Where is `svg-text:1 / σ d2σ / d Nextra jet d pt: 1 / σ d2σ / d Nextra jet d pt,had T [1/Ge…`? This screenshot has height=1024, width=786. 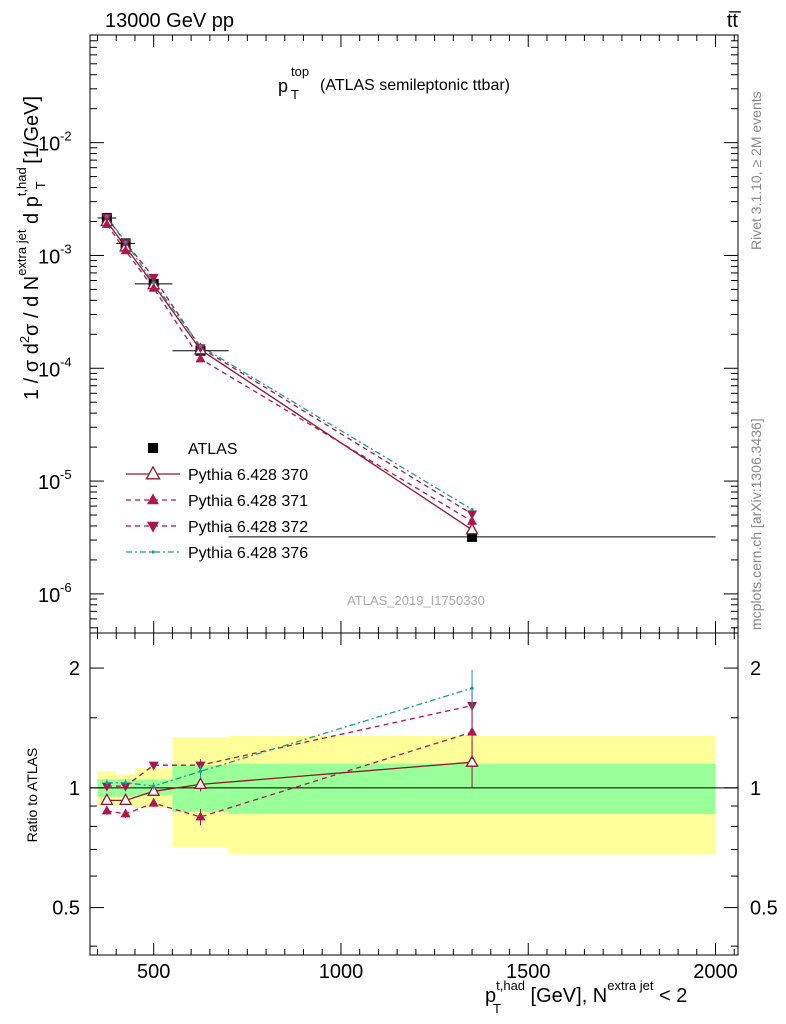 svg-text:1 / σ d2σ / d Nextra jet d pt: 1 / σ d2σ / d Nextra jet d pt,had T [1/Ge… is located at coordinates (31, 248).